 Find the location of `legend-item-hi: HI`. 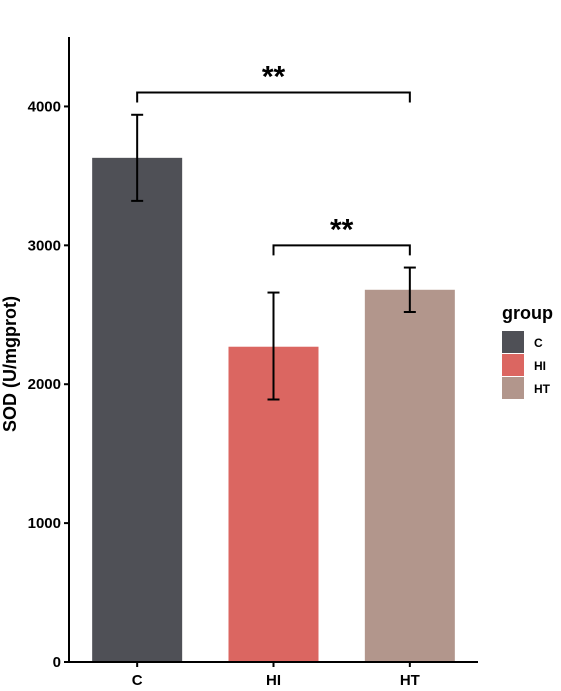

legend-item-hi: HI is located at coordinates (524, 365).